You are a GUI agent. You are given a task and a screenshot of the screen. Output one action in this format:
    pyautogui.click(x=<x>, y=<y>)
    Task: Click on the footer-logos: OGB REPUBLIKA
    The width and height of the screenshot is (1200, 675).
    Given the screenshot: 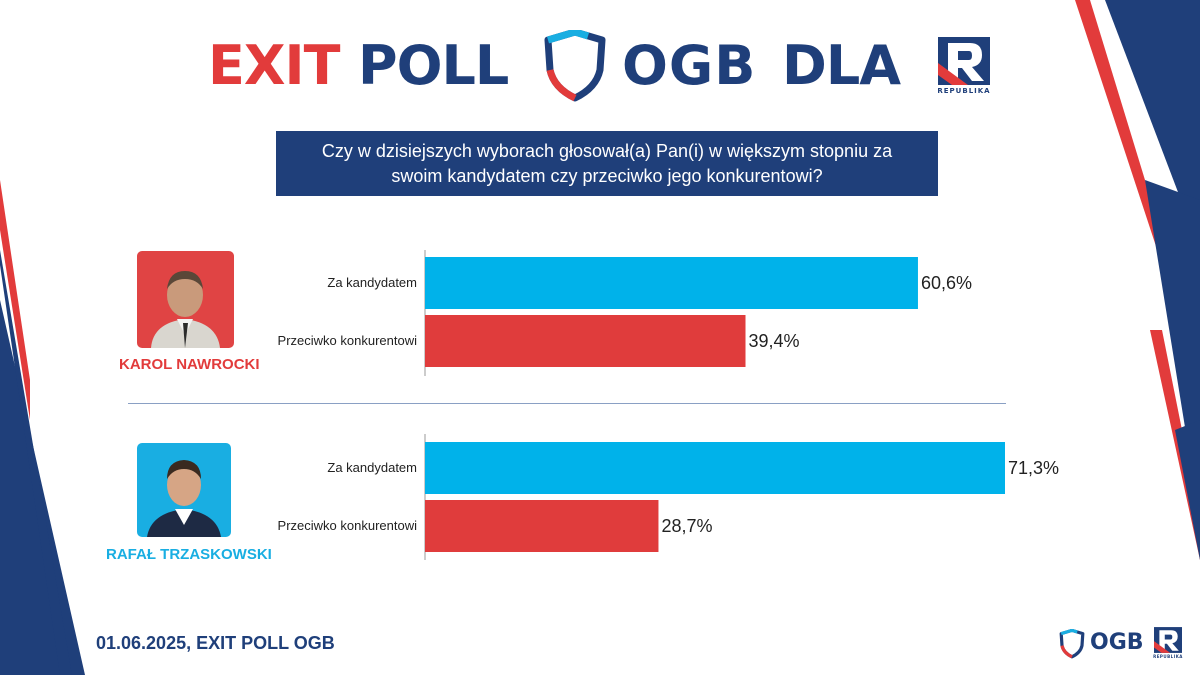 What is the action you would take?
    pyautogui.click(x=1123, y=644)
    